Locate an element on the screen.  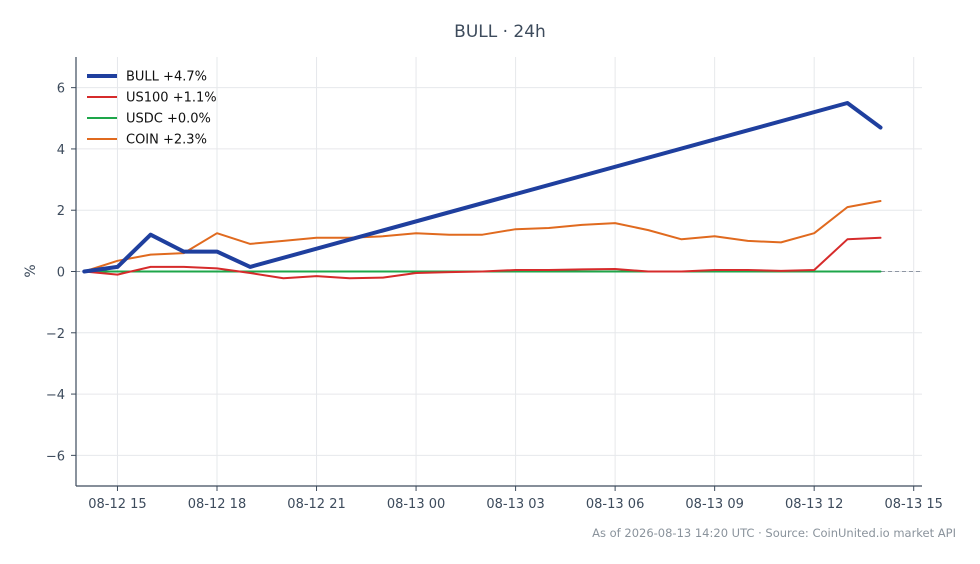
series-line-coin is located at coordinates (482, 236).